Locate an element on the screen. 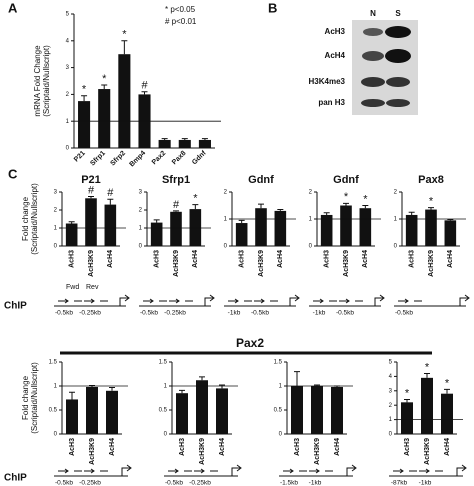 Image resolution: width=474 pixels, height=486 pixels. chart-title: P21 is located at coordinates (91, 180).